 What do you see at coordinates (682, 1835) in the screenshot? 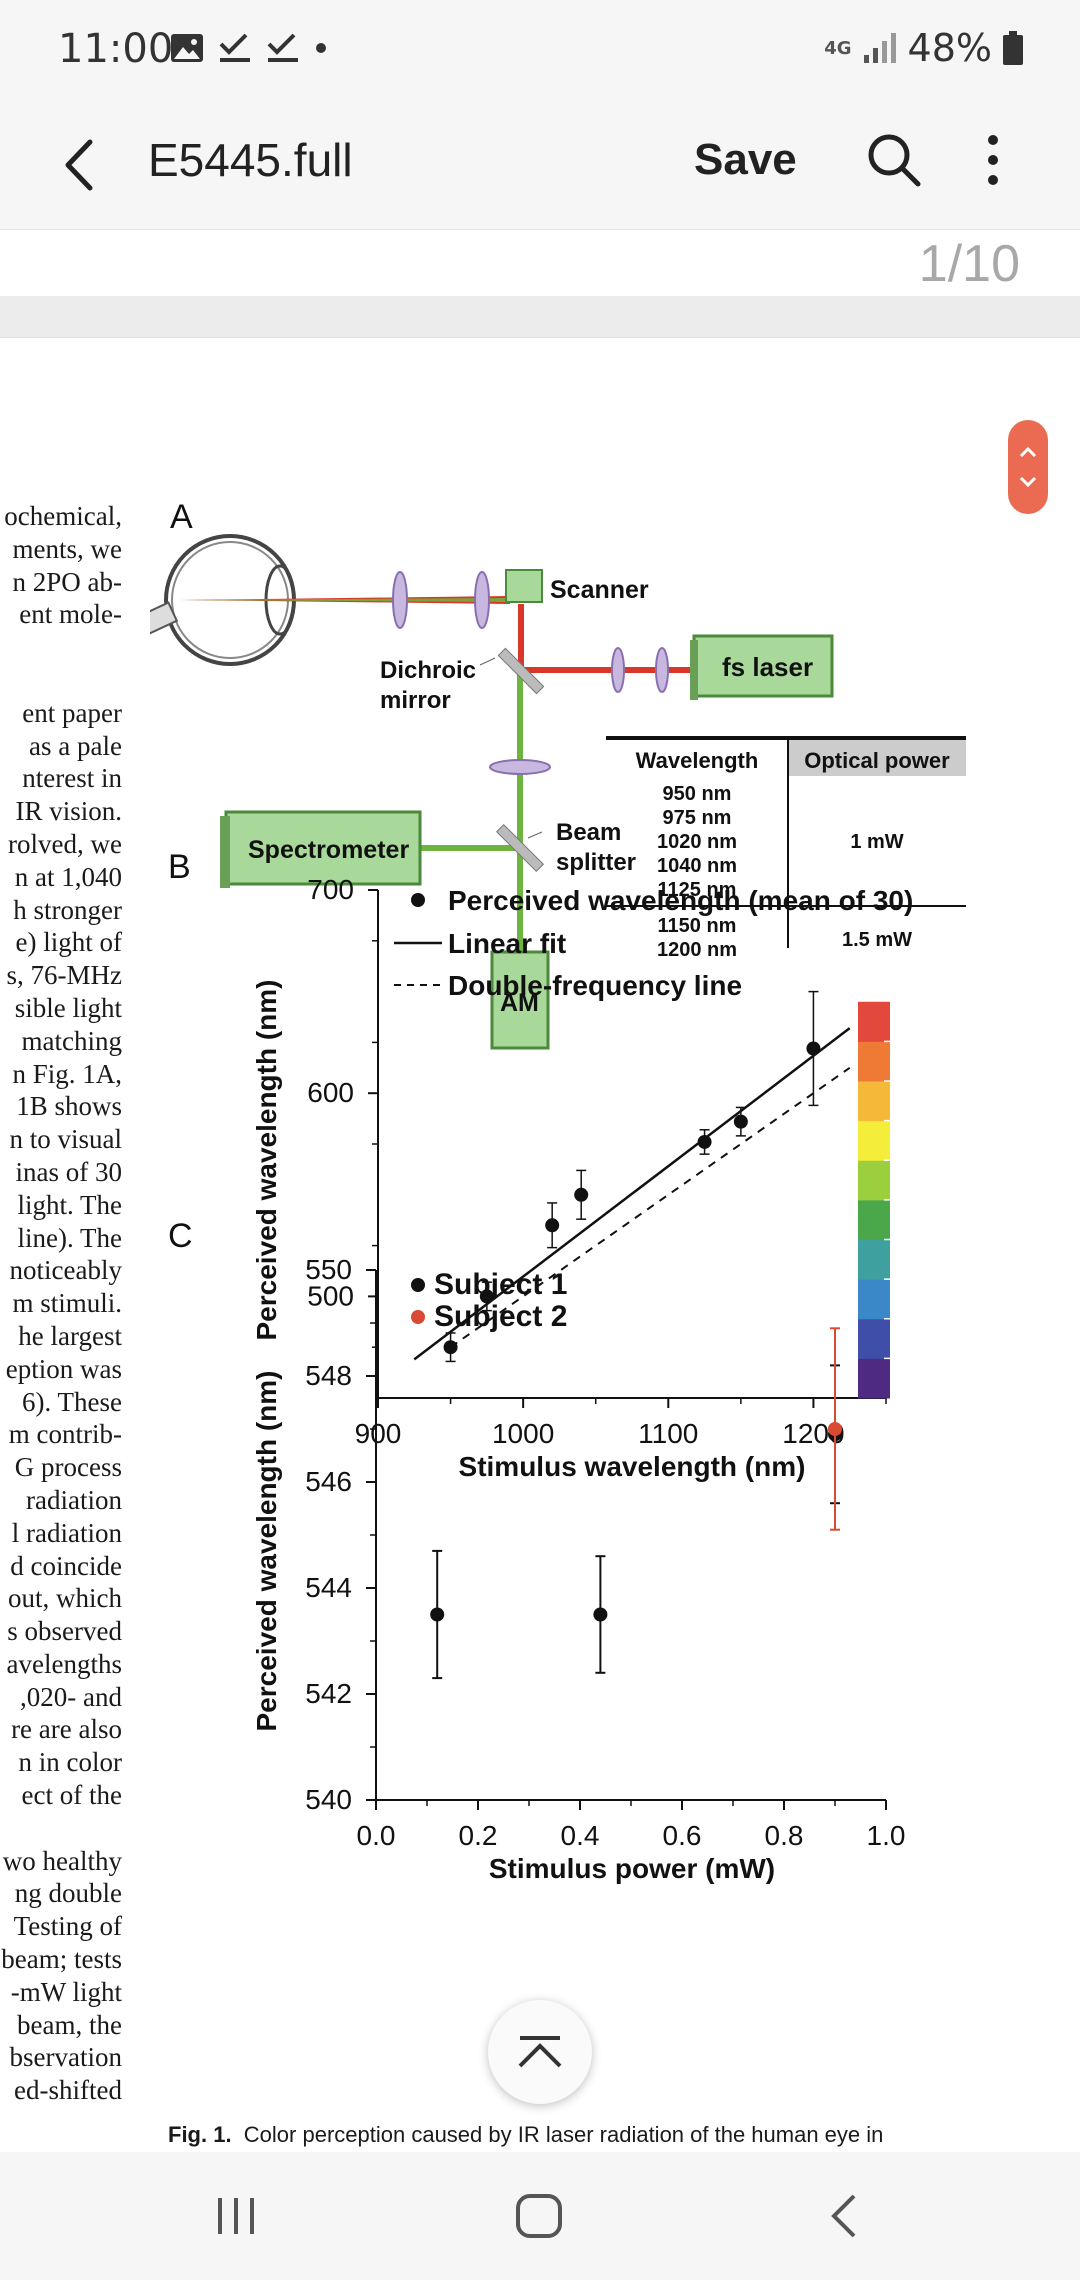
I see `x-tick-label: 0.6` at bounding box center [682, 1835].